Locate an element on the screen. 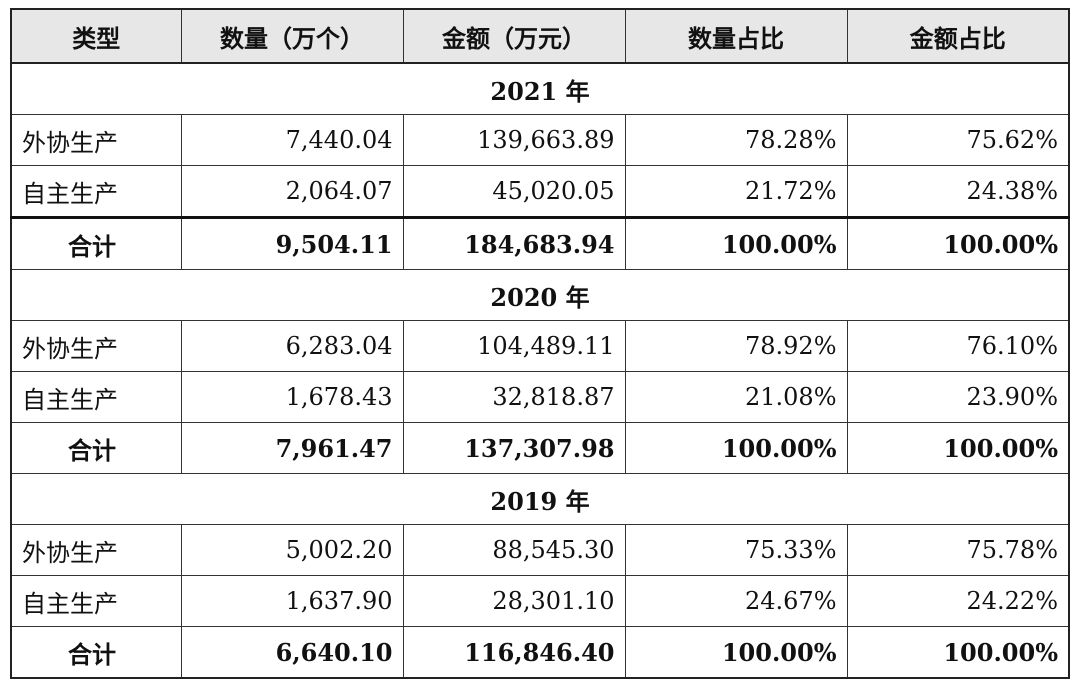  row-quantity: 7,440.04 is located at coordinates (292, 140).